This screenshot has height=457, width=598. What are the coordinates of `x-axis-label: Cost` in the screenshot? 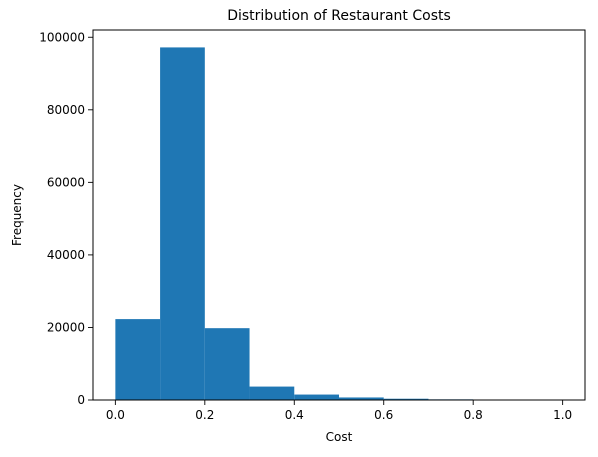 It's located at (339, 437).